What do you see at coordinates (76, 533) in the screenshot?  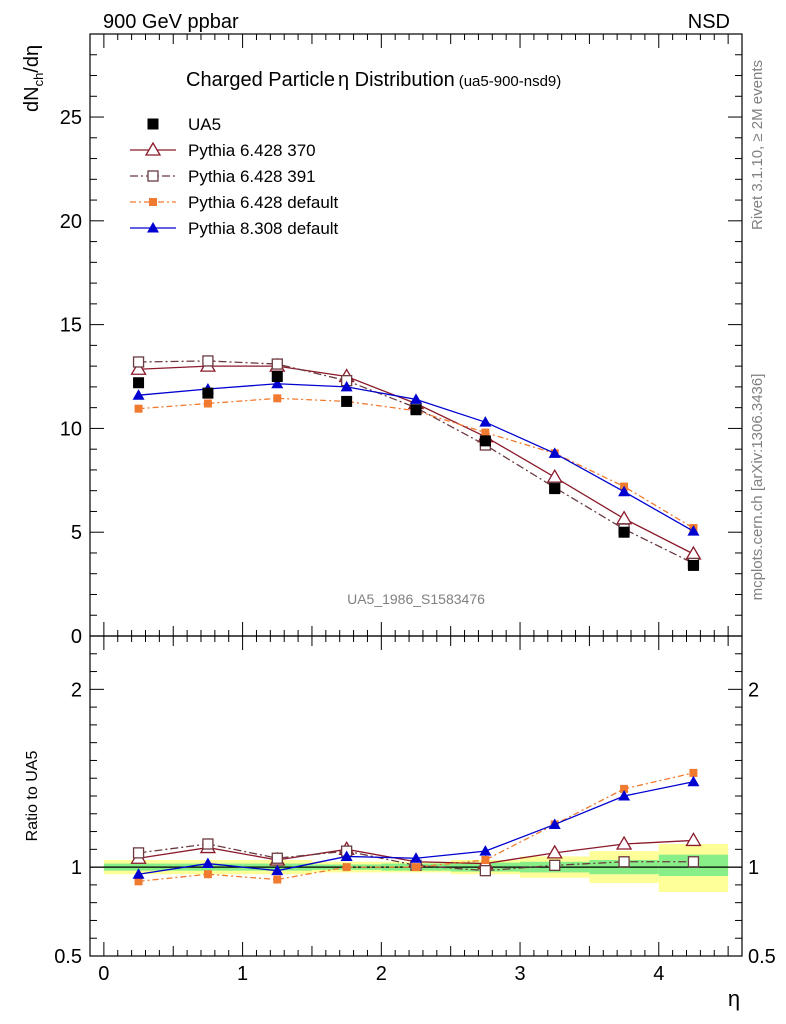 I see `top-ytick-label: 5` at bounding box center [76, 533].